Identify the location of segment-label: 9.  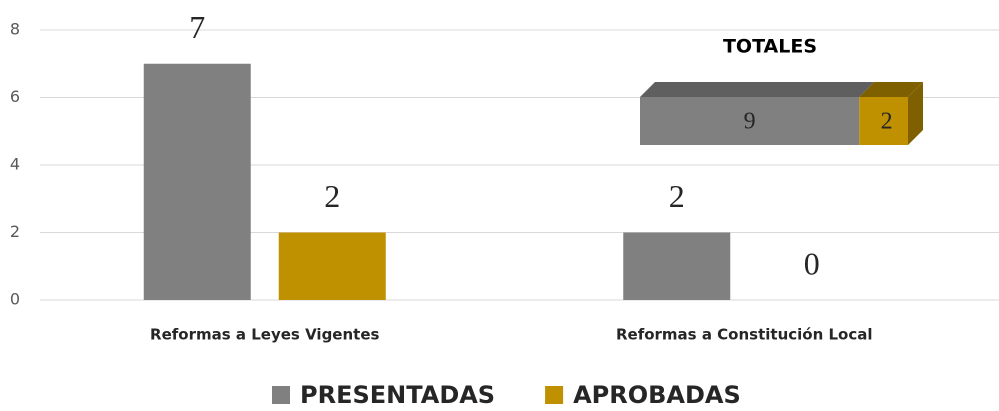
(750, 122).